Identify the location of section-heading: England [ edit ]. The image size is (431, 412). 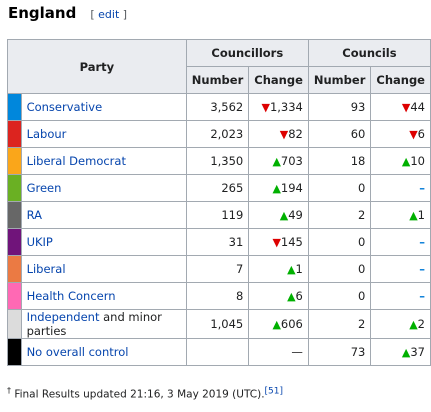
(67, 13).